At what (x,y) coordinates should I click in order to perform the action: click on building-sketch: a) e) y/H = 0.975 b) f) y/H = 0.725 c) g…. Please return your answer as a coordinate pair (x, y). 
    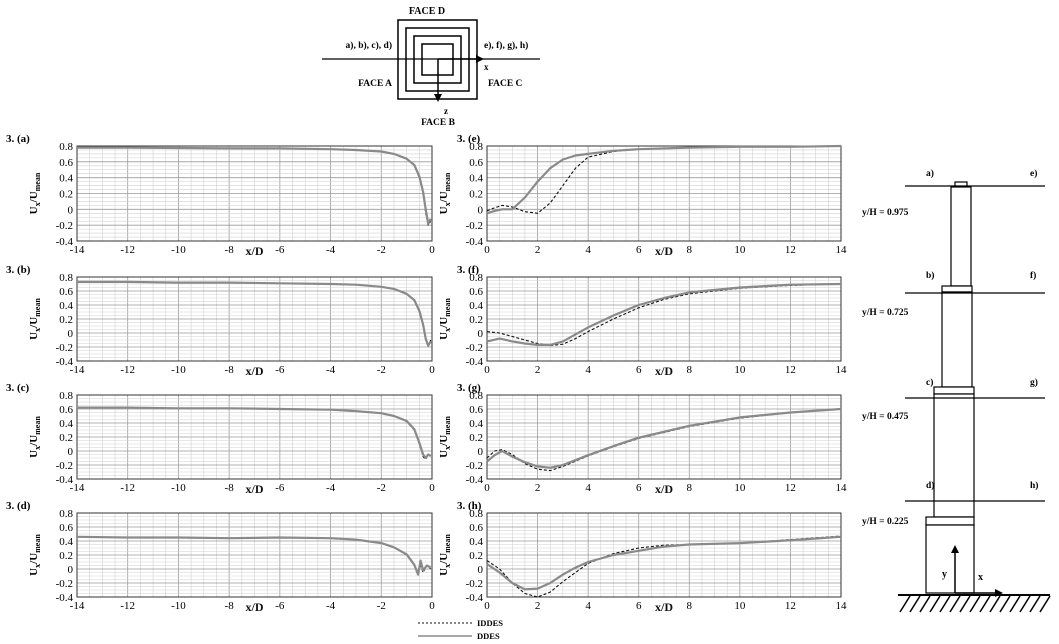
    Looking at the image, I should click on (956, 390).